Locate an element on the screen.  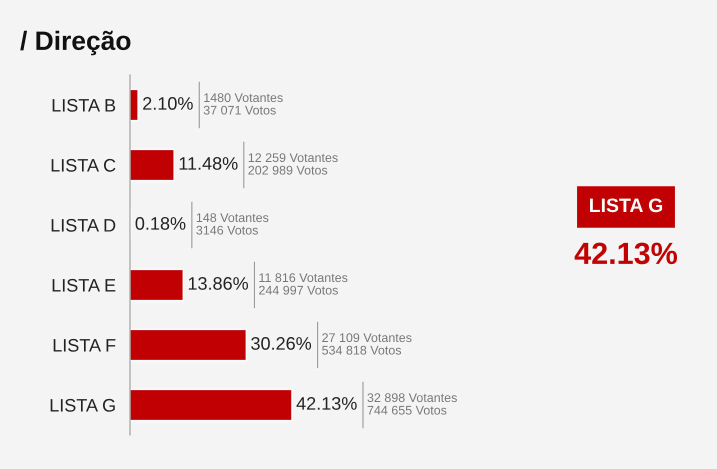
y-tick-label: LISTA G is located at coordinates (82, 405).